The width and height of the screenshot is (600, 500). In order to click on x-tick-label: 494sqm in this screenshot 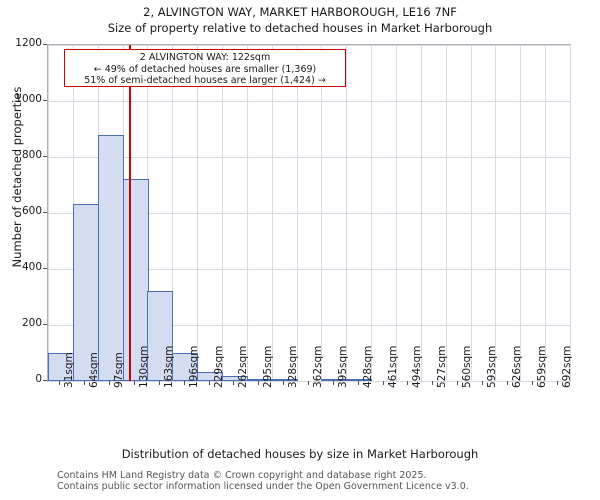, I will do `click(417, 366)`.